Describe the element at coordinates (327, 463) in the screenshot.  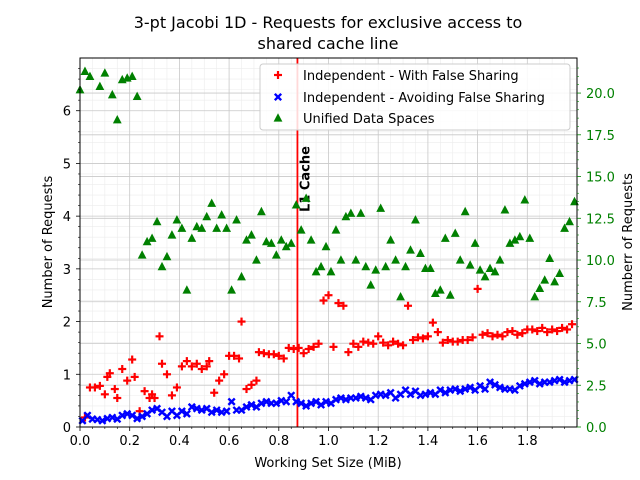
I see `x-axis-title: Working Set Size (MiB)` at that location.